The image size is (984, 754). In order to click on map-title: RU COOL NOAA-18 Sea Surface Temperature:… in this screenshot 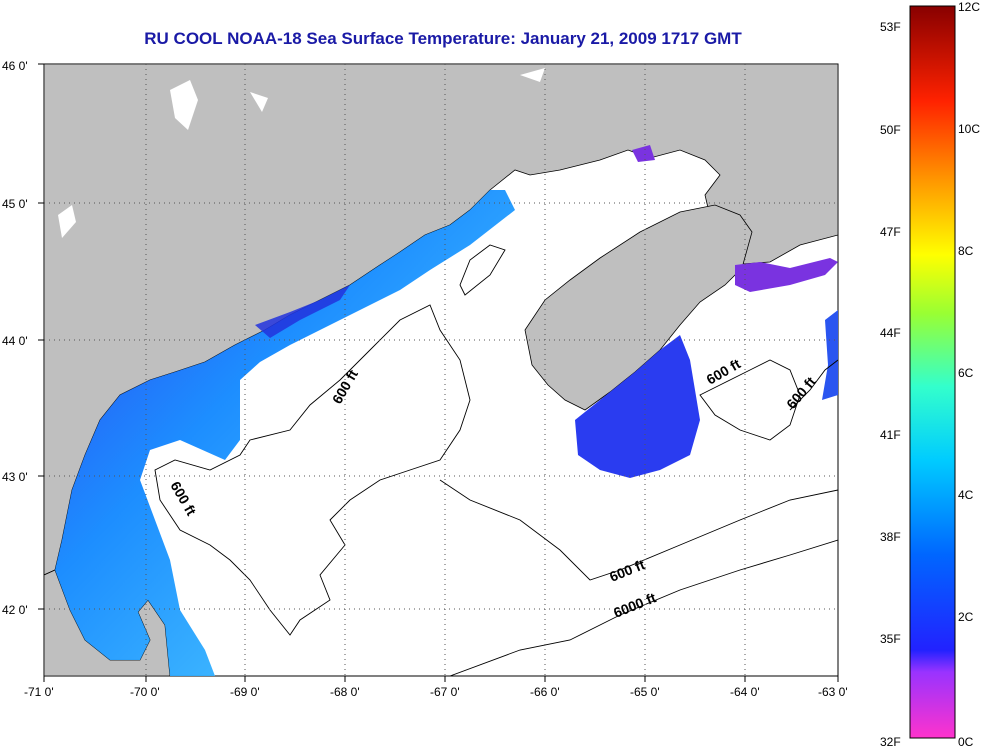, I will do `click(443, 38)`.